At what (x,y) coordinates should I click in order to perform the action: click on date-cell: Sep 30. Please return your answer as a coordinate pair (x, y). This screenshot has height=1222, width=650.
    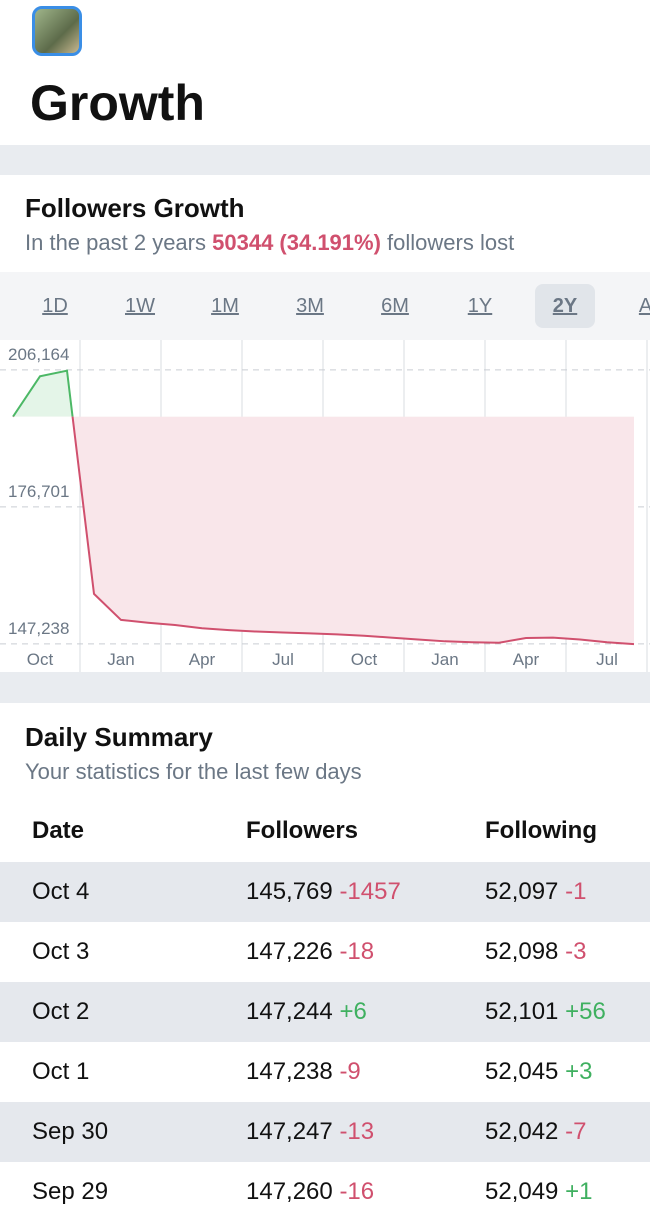
    Looking at the image, I should click on (122, 1132).